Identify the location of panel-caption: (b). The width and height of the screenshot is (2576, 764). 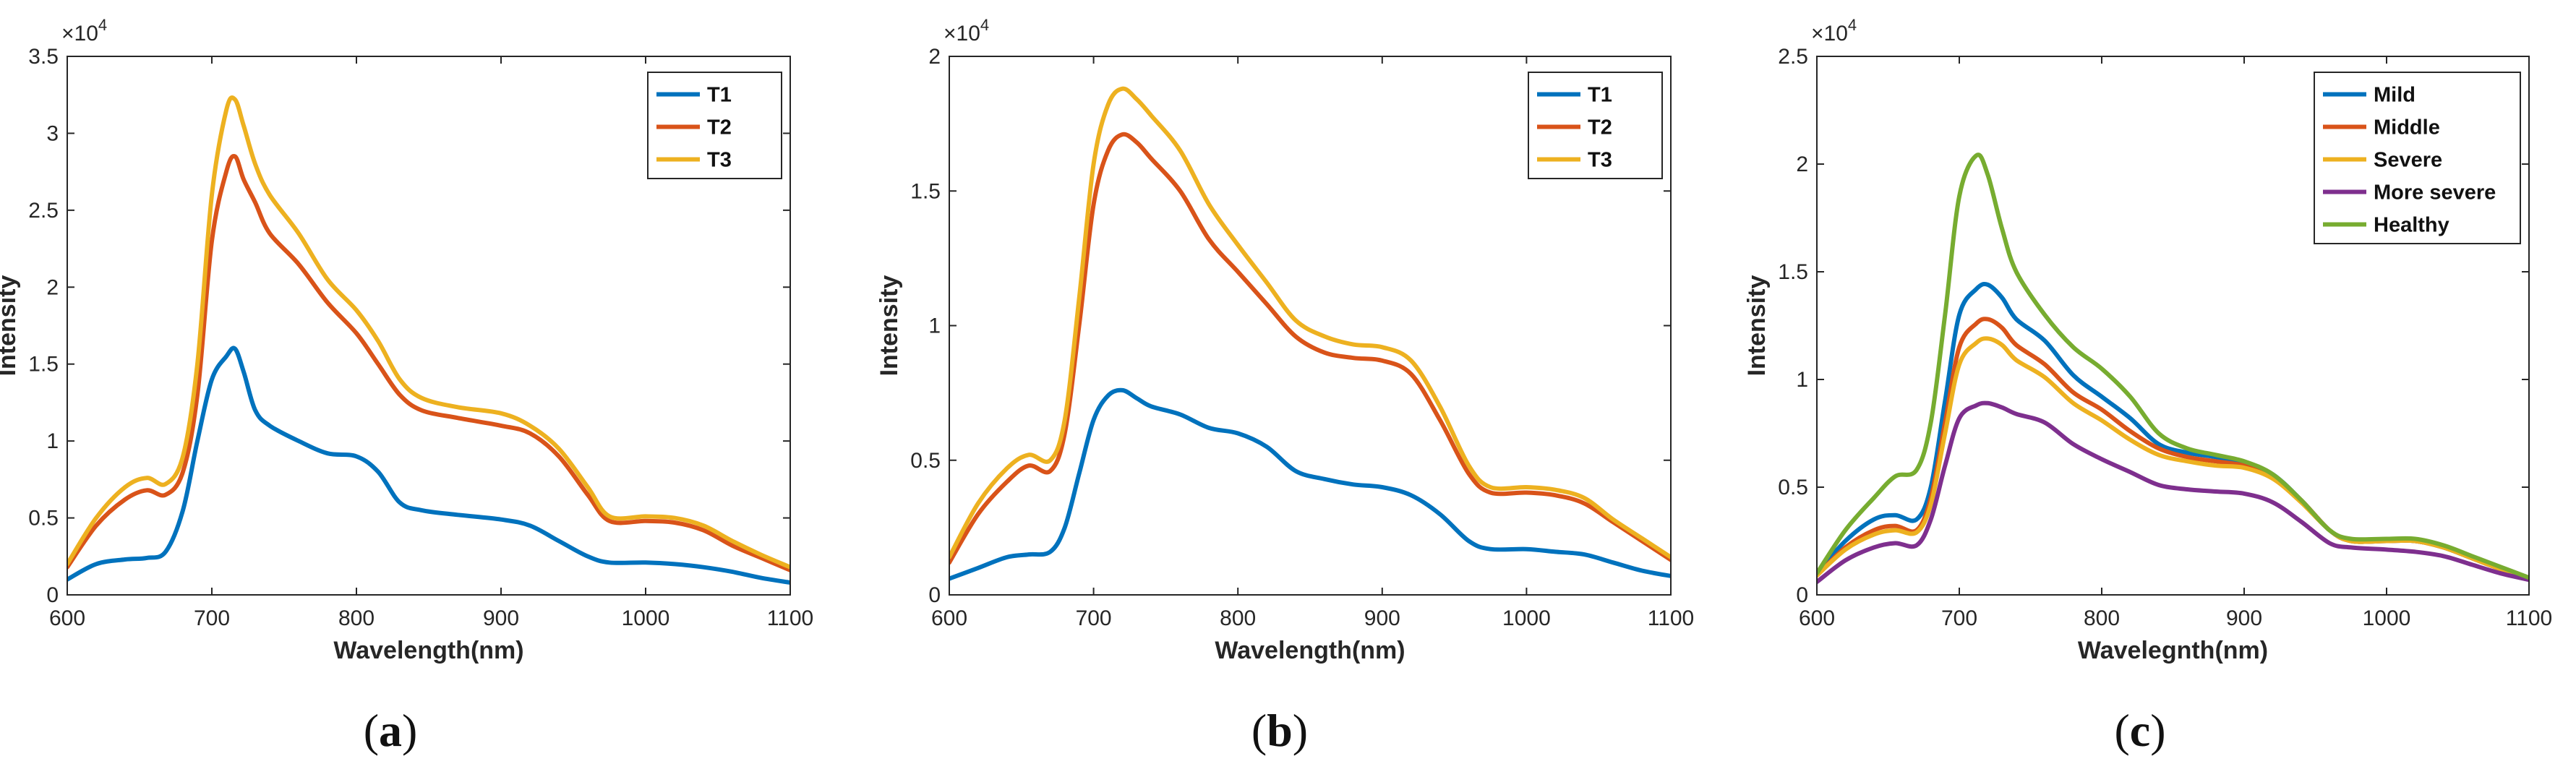
(1279, 730).